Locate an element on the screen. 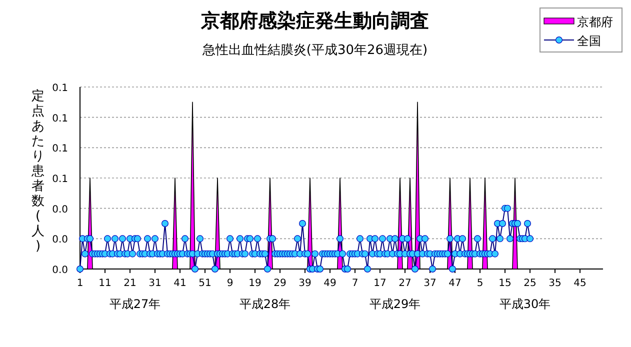 The width and height of the screenshot is (631, 347). chart-subtitle: 急性出血性結膜炎(平成30年26週現在) is located at coordinates (314, 50).